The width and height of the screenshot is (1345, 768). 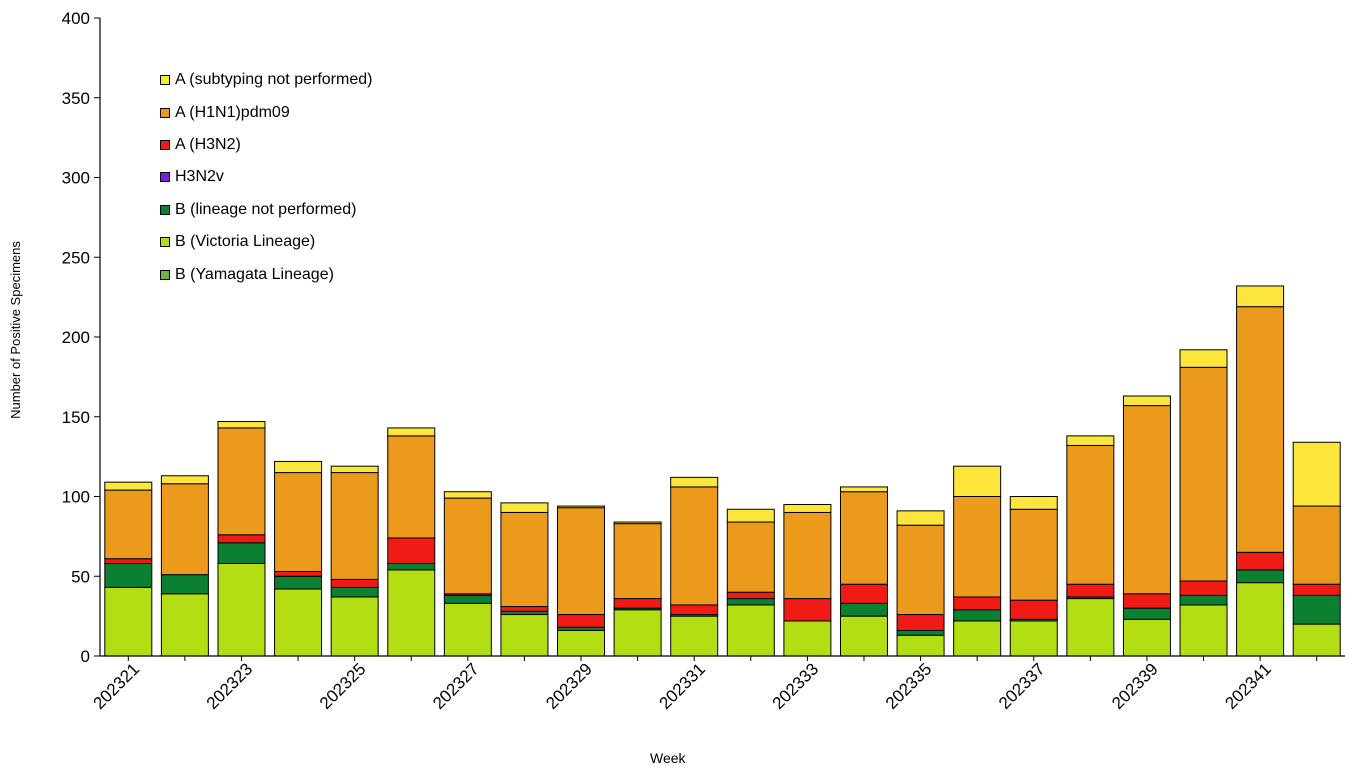 I want to click on y-tick-label: 200, so click(x=76, y=337).